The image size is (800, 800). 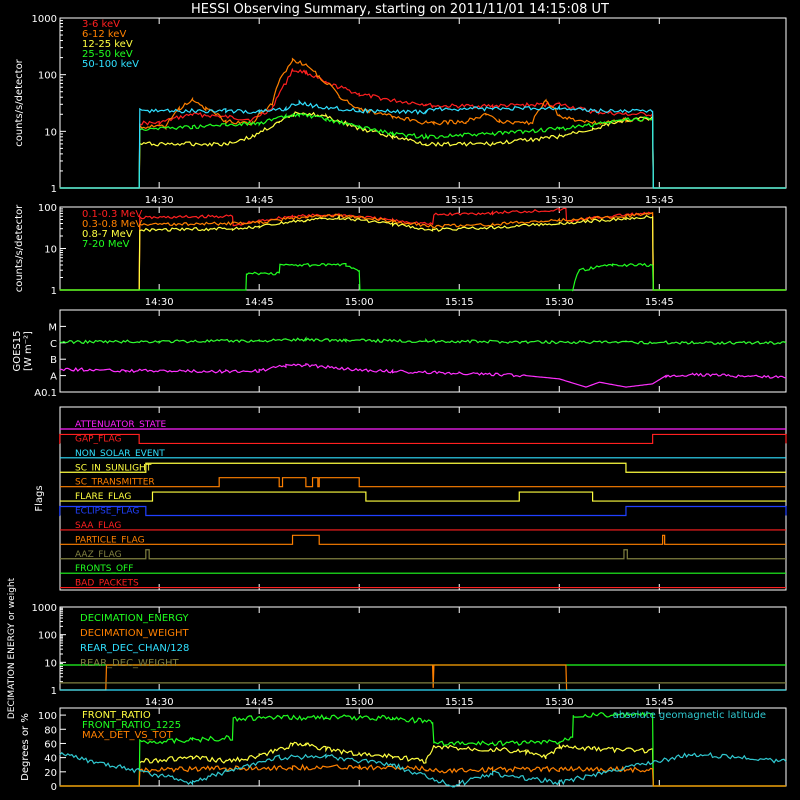 What do you see at coordinates (103, 497) in the screenshot?
I see `flag-label: FLARE_FLAG` at bounding box center [103, 497].